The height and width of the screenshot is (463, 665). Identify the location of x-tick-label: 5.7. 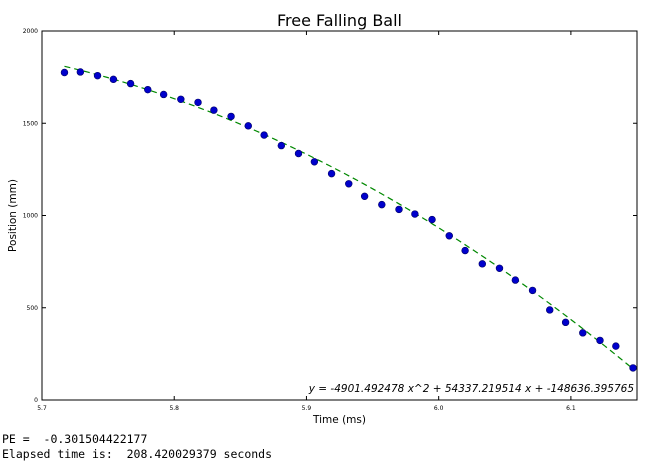
(42, 408).